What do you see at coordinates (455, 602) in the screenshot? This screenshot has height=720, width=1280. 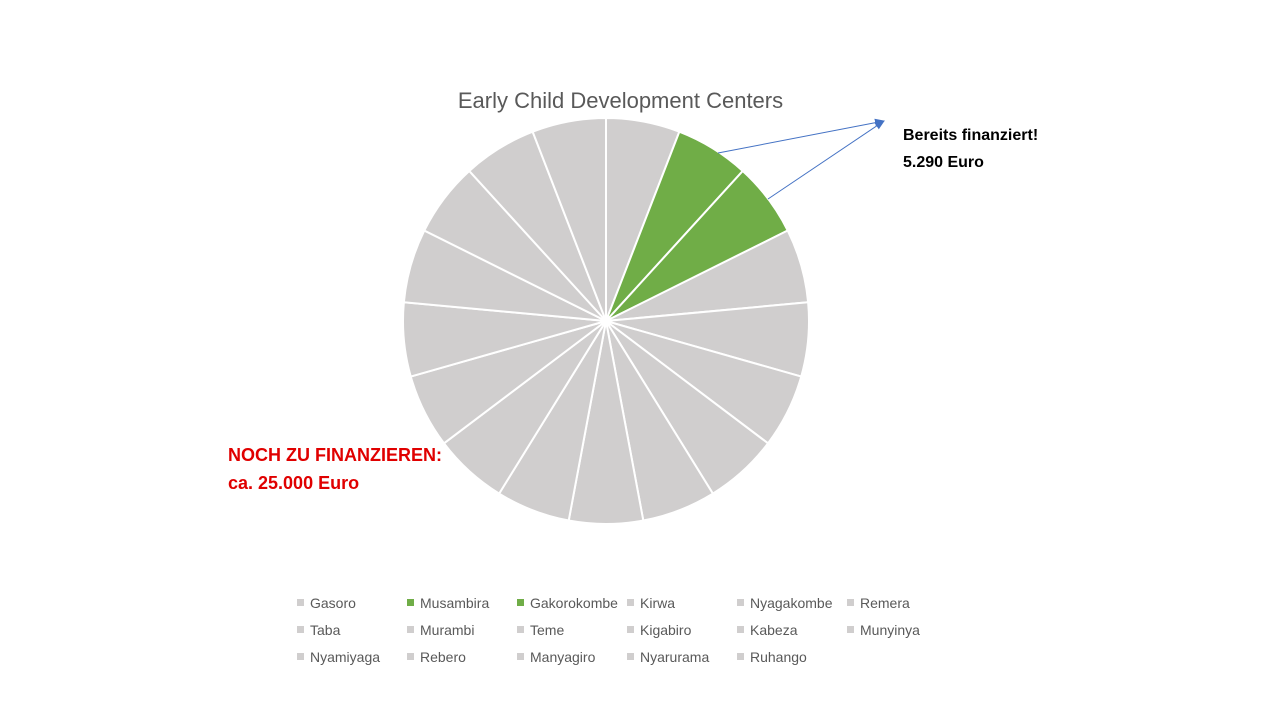 I see `legend-label: Musambira` at bounding box center [455, 602].